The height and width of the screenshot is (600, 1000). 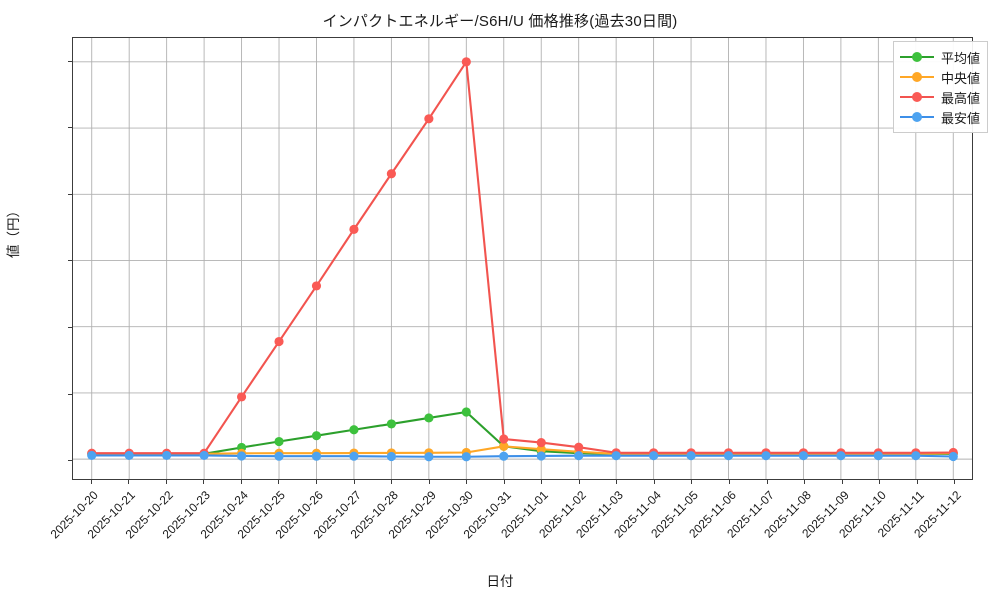 I want to click on chart-title: インパクトエネルギー/S6H/U 価格推移(過去30日間), so click(x=500, y=21).